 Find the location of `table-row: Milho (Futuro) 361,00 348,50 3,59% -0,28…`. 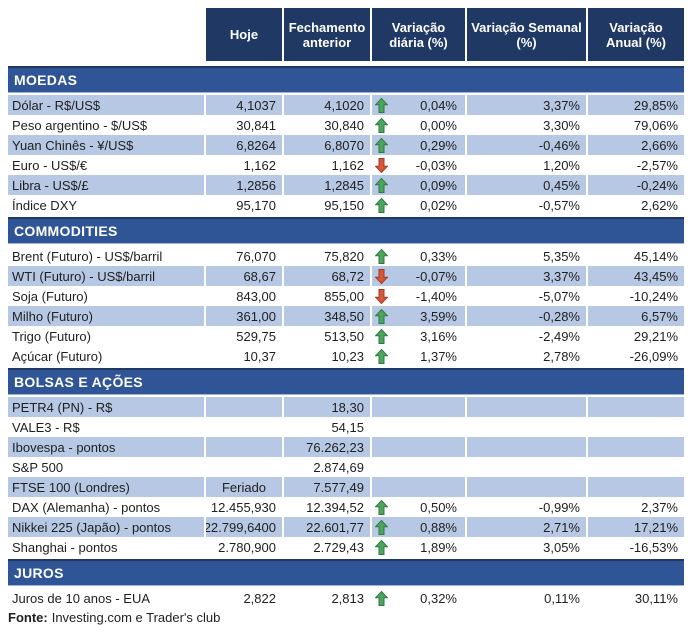

table-row: Milho (Futuro) 361,00 348,50 3,59% -0,28… is located at coordinates (346, 316).